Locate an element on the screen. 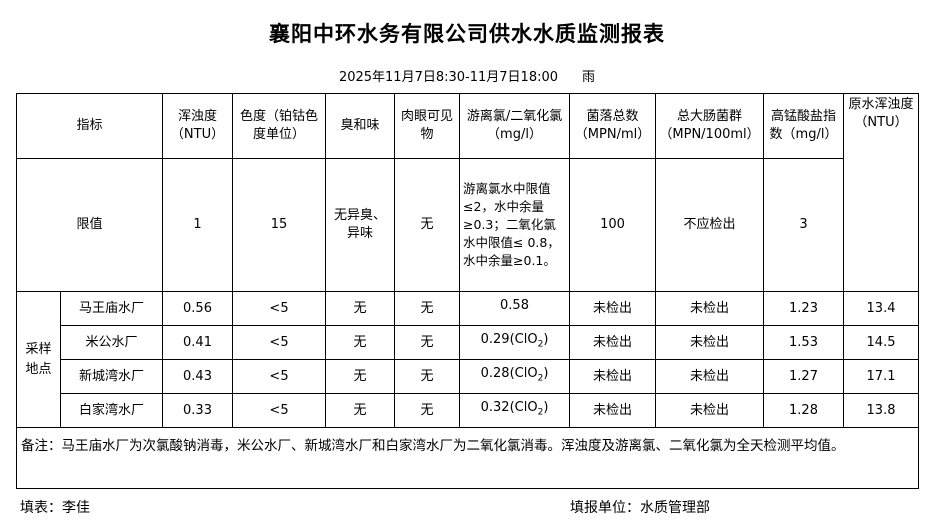  chlorine-value: 0.32(ClO is located at coordinates (509, 408).